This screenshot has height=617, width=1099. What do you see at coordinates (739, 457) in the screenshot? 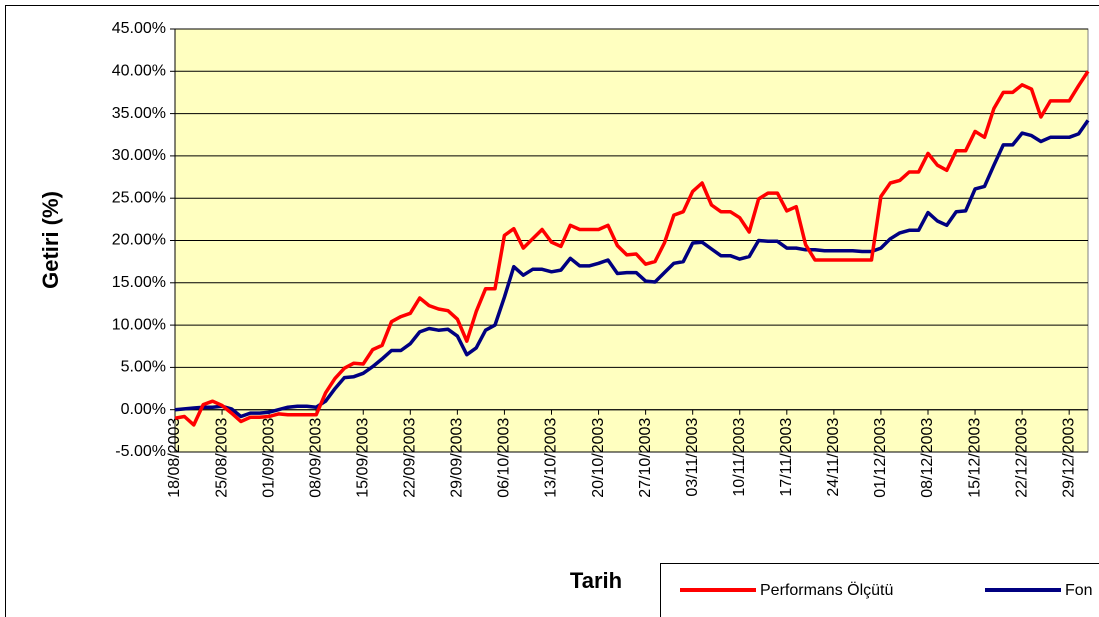
I see `x-tick-label: 10/11/2003` at bounding box center [739, 457].